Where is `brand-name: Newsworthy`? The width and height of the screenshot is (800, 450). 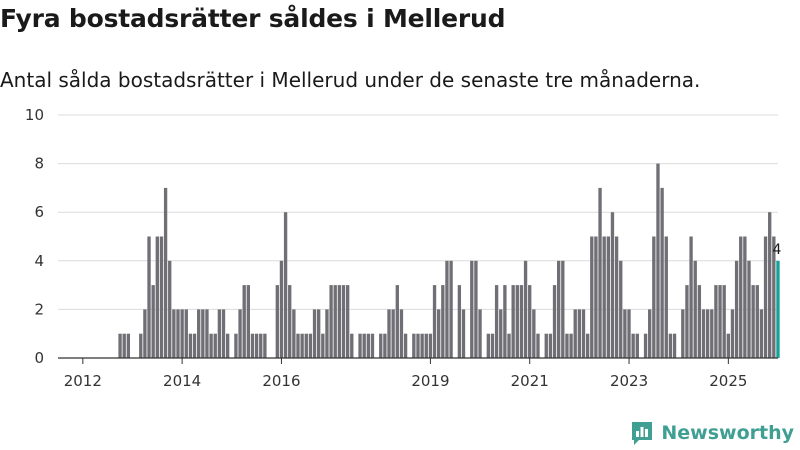 brand-name: Newsworthy is located at coordinates (727, 433).